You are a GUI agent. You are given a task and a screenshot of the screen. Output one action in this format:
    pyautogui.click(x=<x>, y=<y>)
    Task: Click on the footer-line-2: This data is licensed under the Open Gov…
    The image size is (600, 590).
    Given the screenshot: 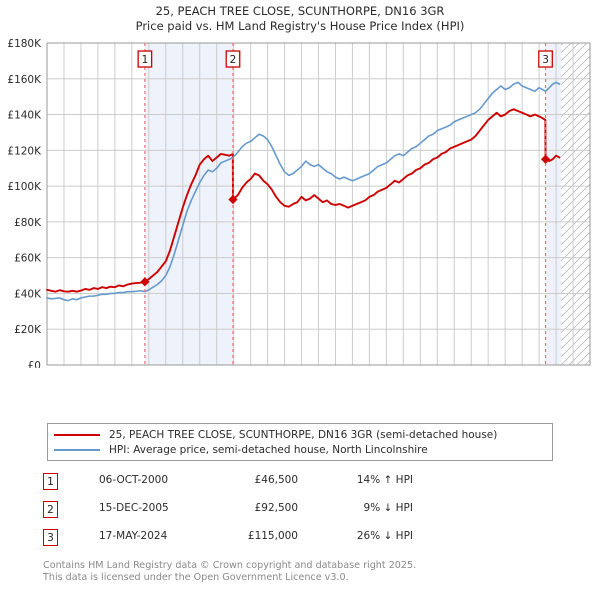 What is the action you would take?
    pyautogui.click(x=196, y=577)
    